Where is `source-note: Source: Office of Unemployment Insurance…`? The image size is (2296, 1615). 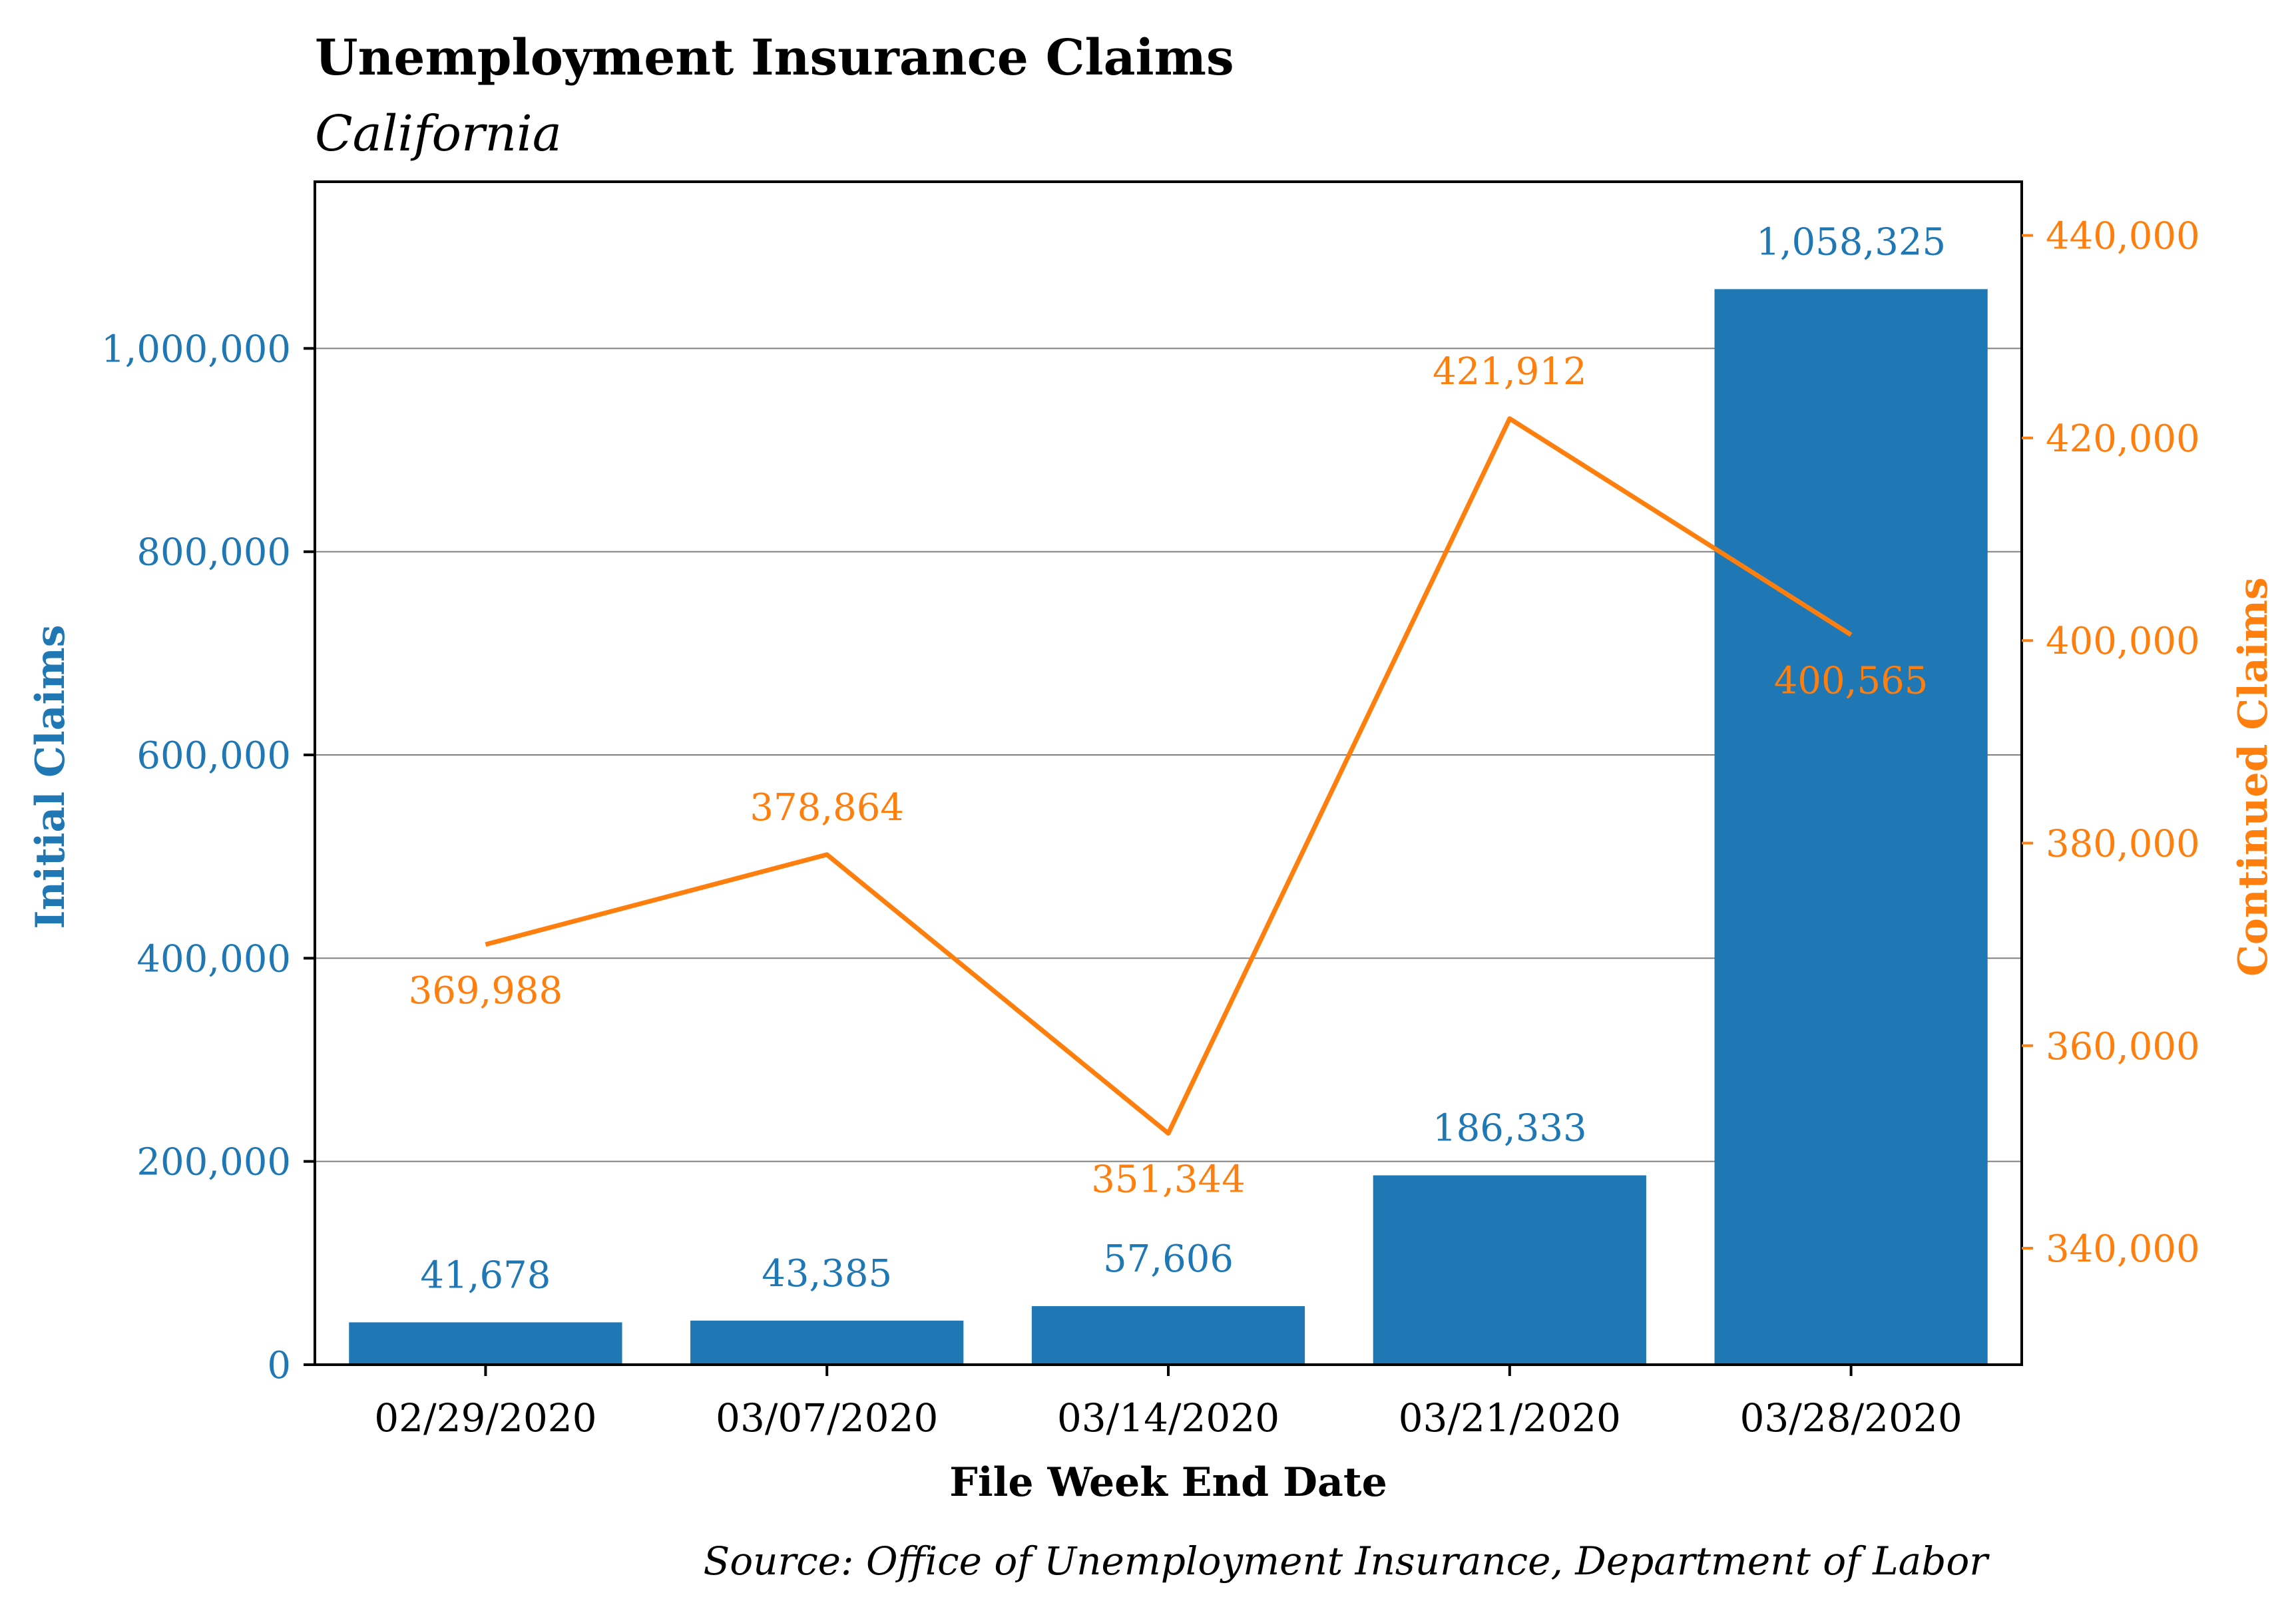 source-note: Source: Office of Unemployment Insurance… is located at coordinates (1346, 1561).